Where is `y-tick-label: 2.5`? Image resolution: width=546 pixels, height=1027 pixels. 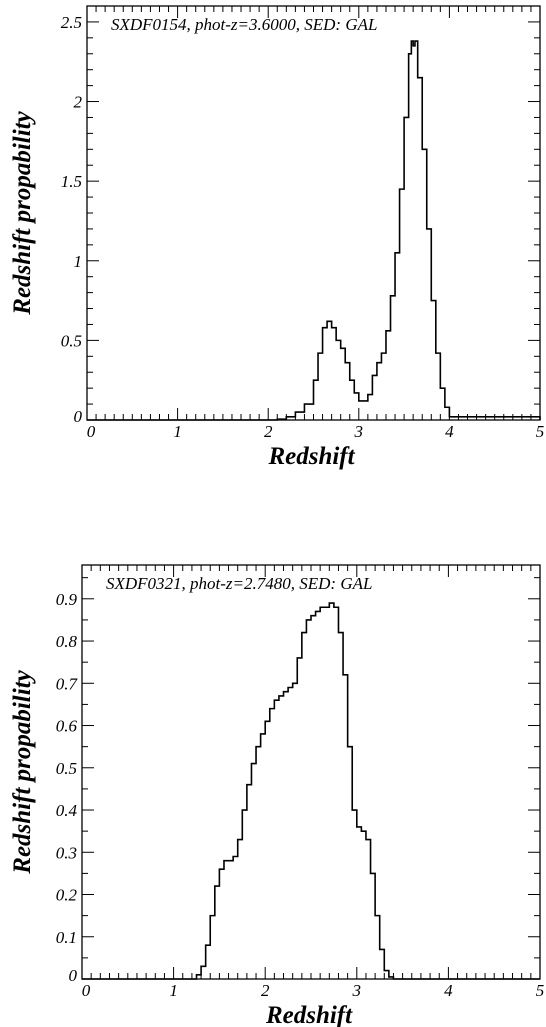
y-tick-label: 2.5 is located at coordinates (71, 22).